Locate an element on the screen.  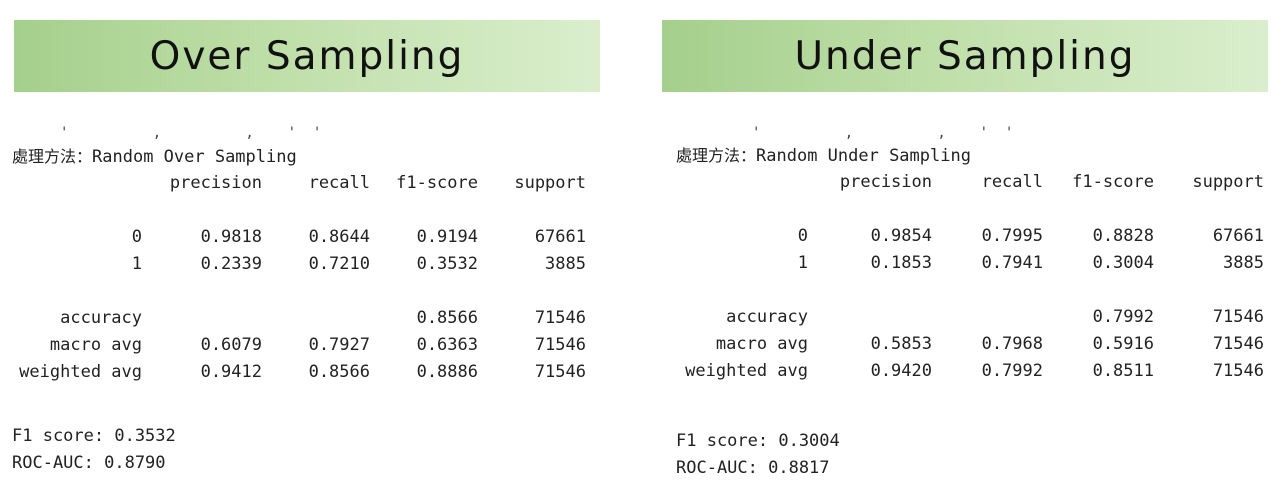
roc-auc-line: ROC-AUC: 0.8790 is located at coordinates (89, 463).